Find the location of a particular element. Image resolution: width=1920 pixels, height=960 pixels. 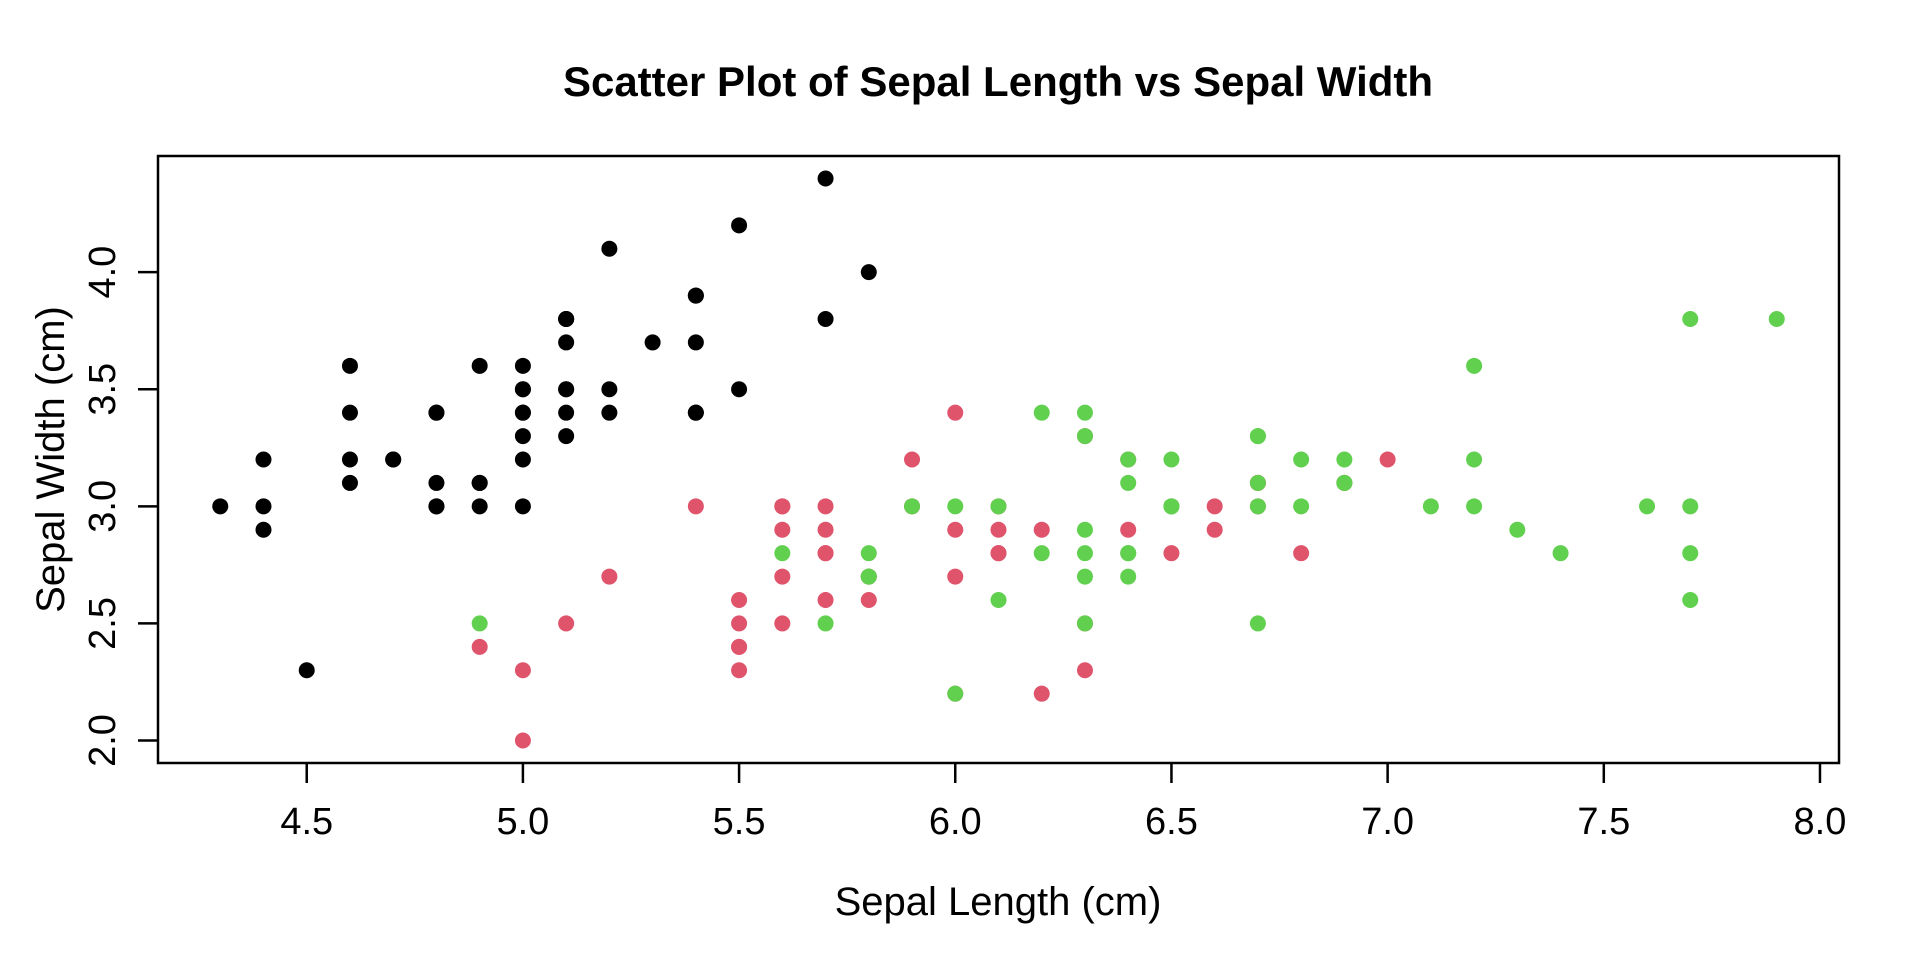

x-axis-label: Sepal Length (cm) is located at coordinates (998, 902).